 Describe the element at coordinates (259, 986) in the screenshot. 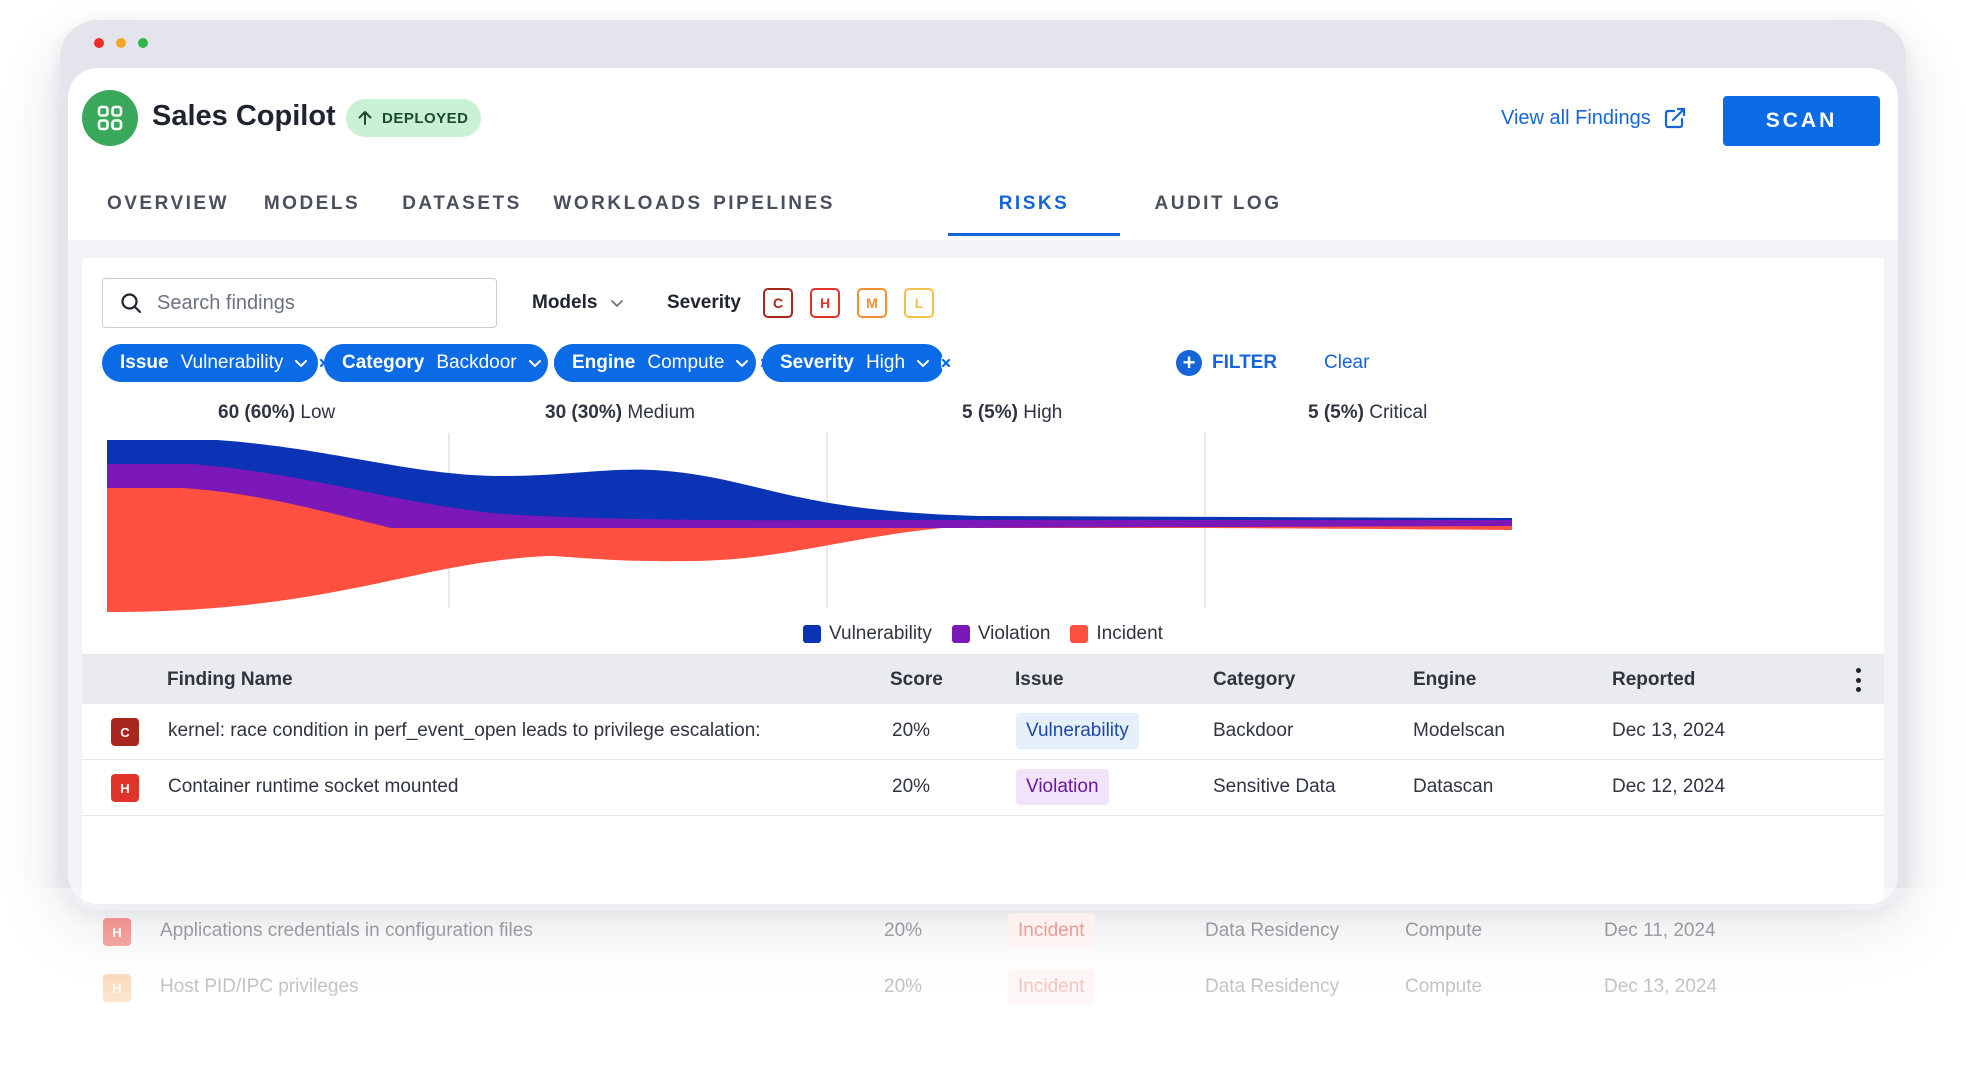

I see `finding-name: Host PID/IPC privileges` at that location.